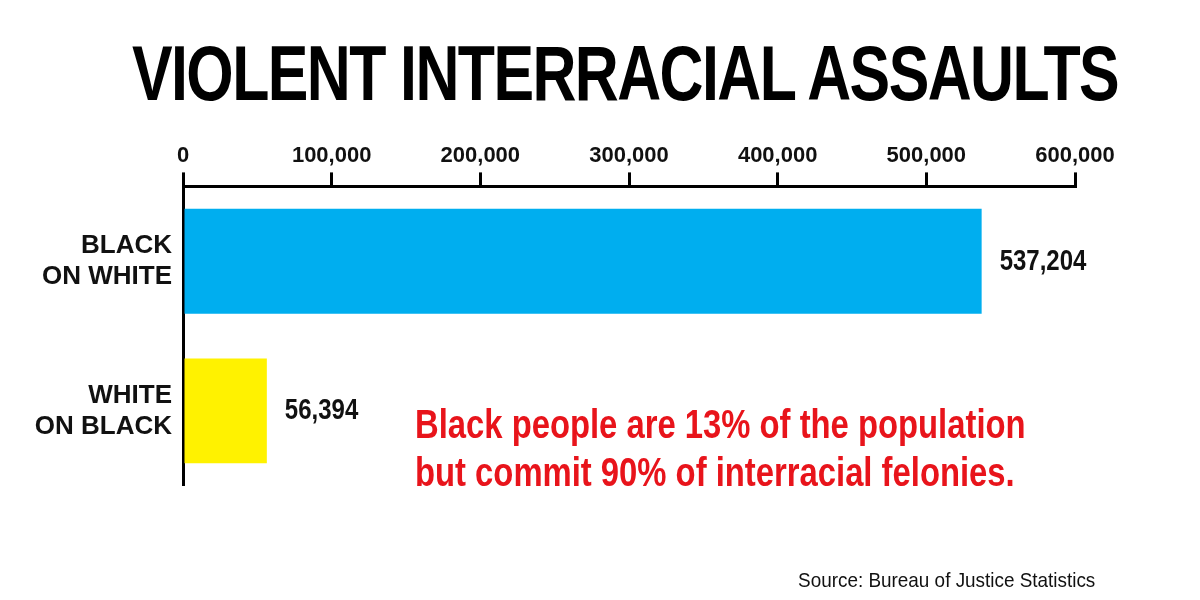  What do you see at coordinates (721, 448) in the screenshot?
I see `annotation: Black people are 13% of the population but commit 90% of interracial felonies.` at bounding box center [721, 448].